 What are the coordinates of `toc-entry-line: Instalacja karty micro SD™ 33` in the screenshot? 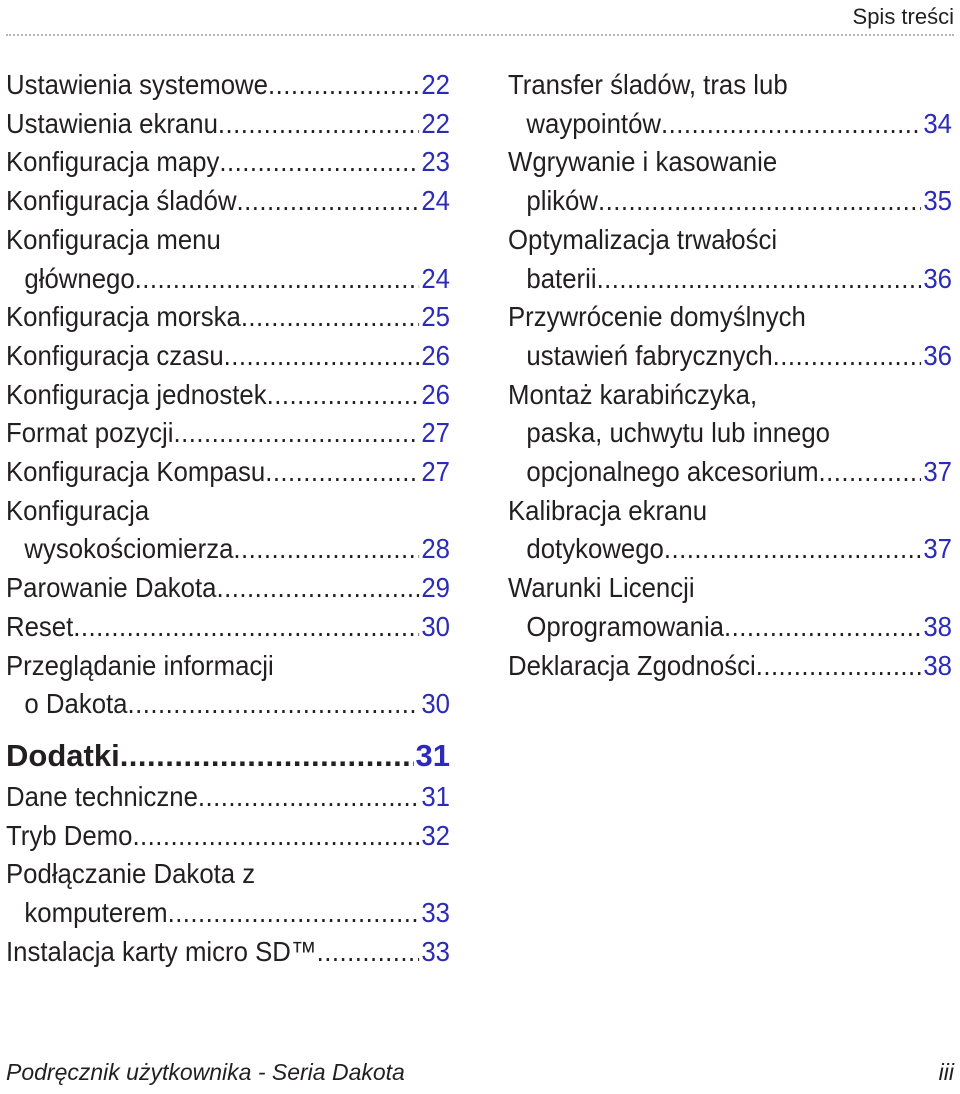 It's located at (228, 952).